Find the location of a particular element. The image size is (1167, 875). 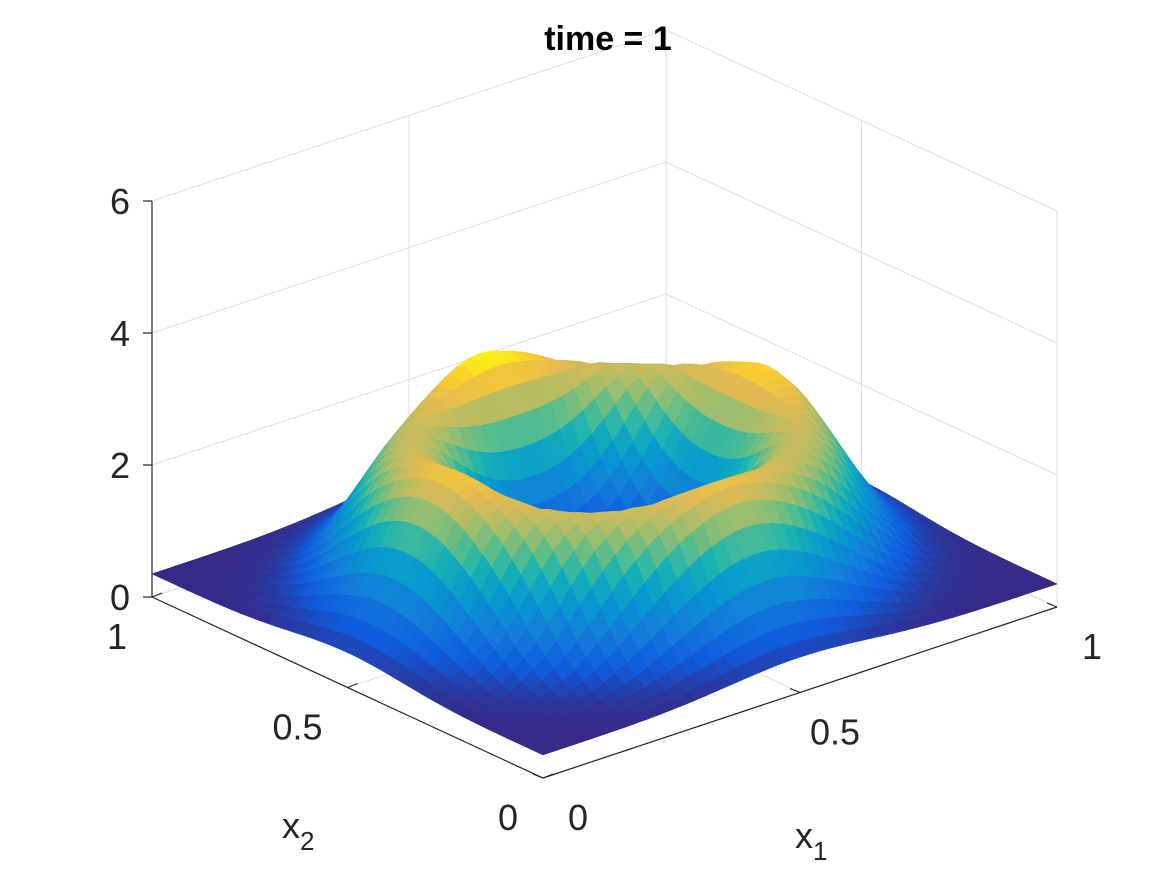

y-axis-label: x2 is located at coordinates (298, 830).